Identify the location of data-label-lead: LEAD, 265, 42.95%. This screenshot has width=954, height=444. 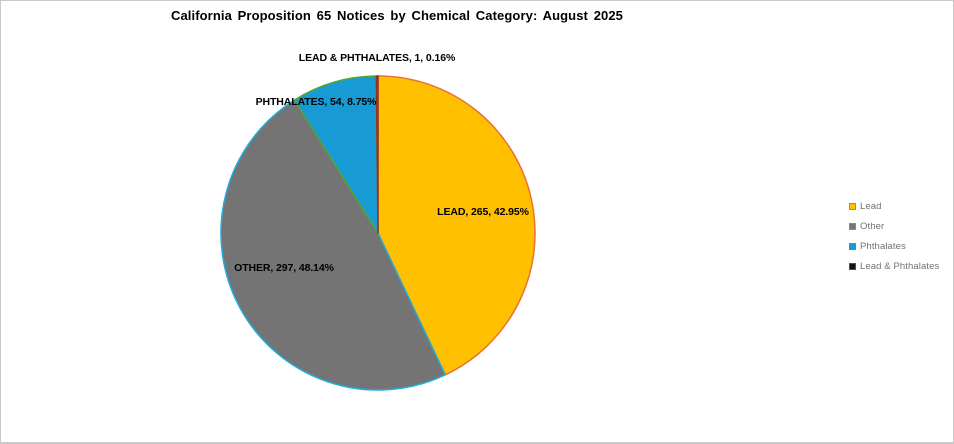
(483, 212).